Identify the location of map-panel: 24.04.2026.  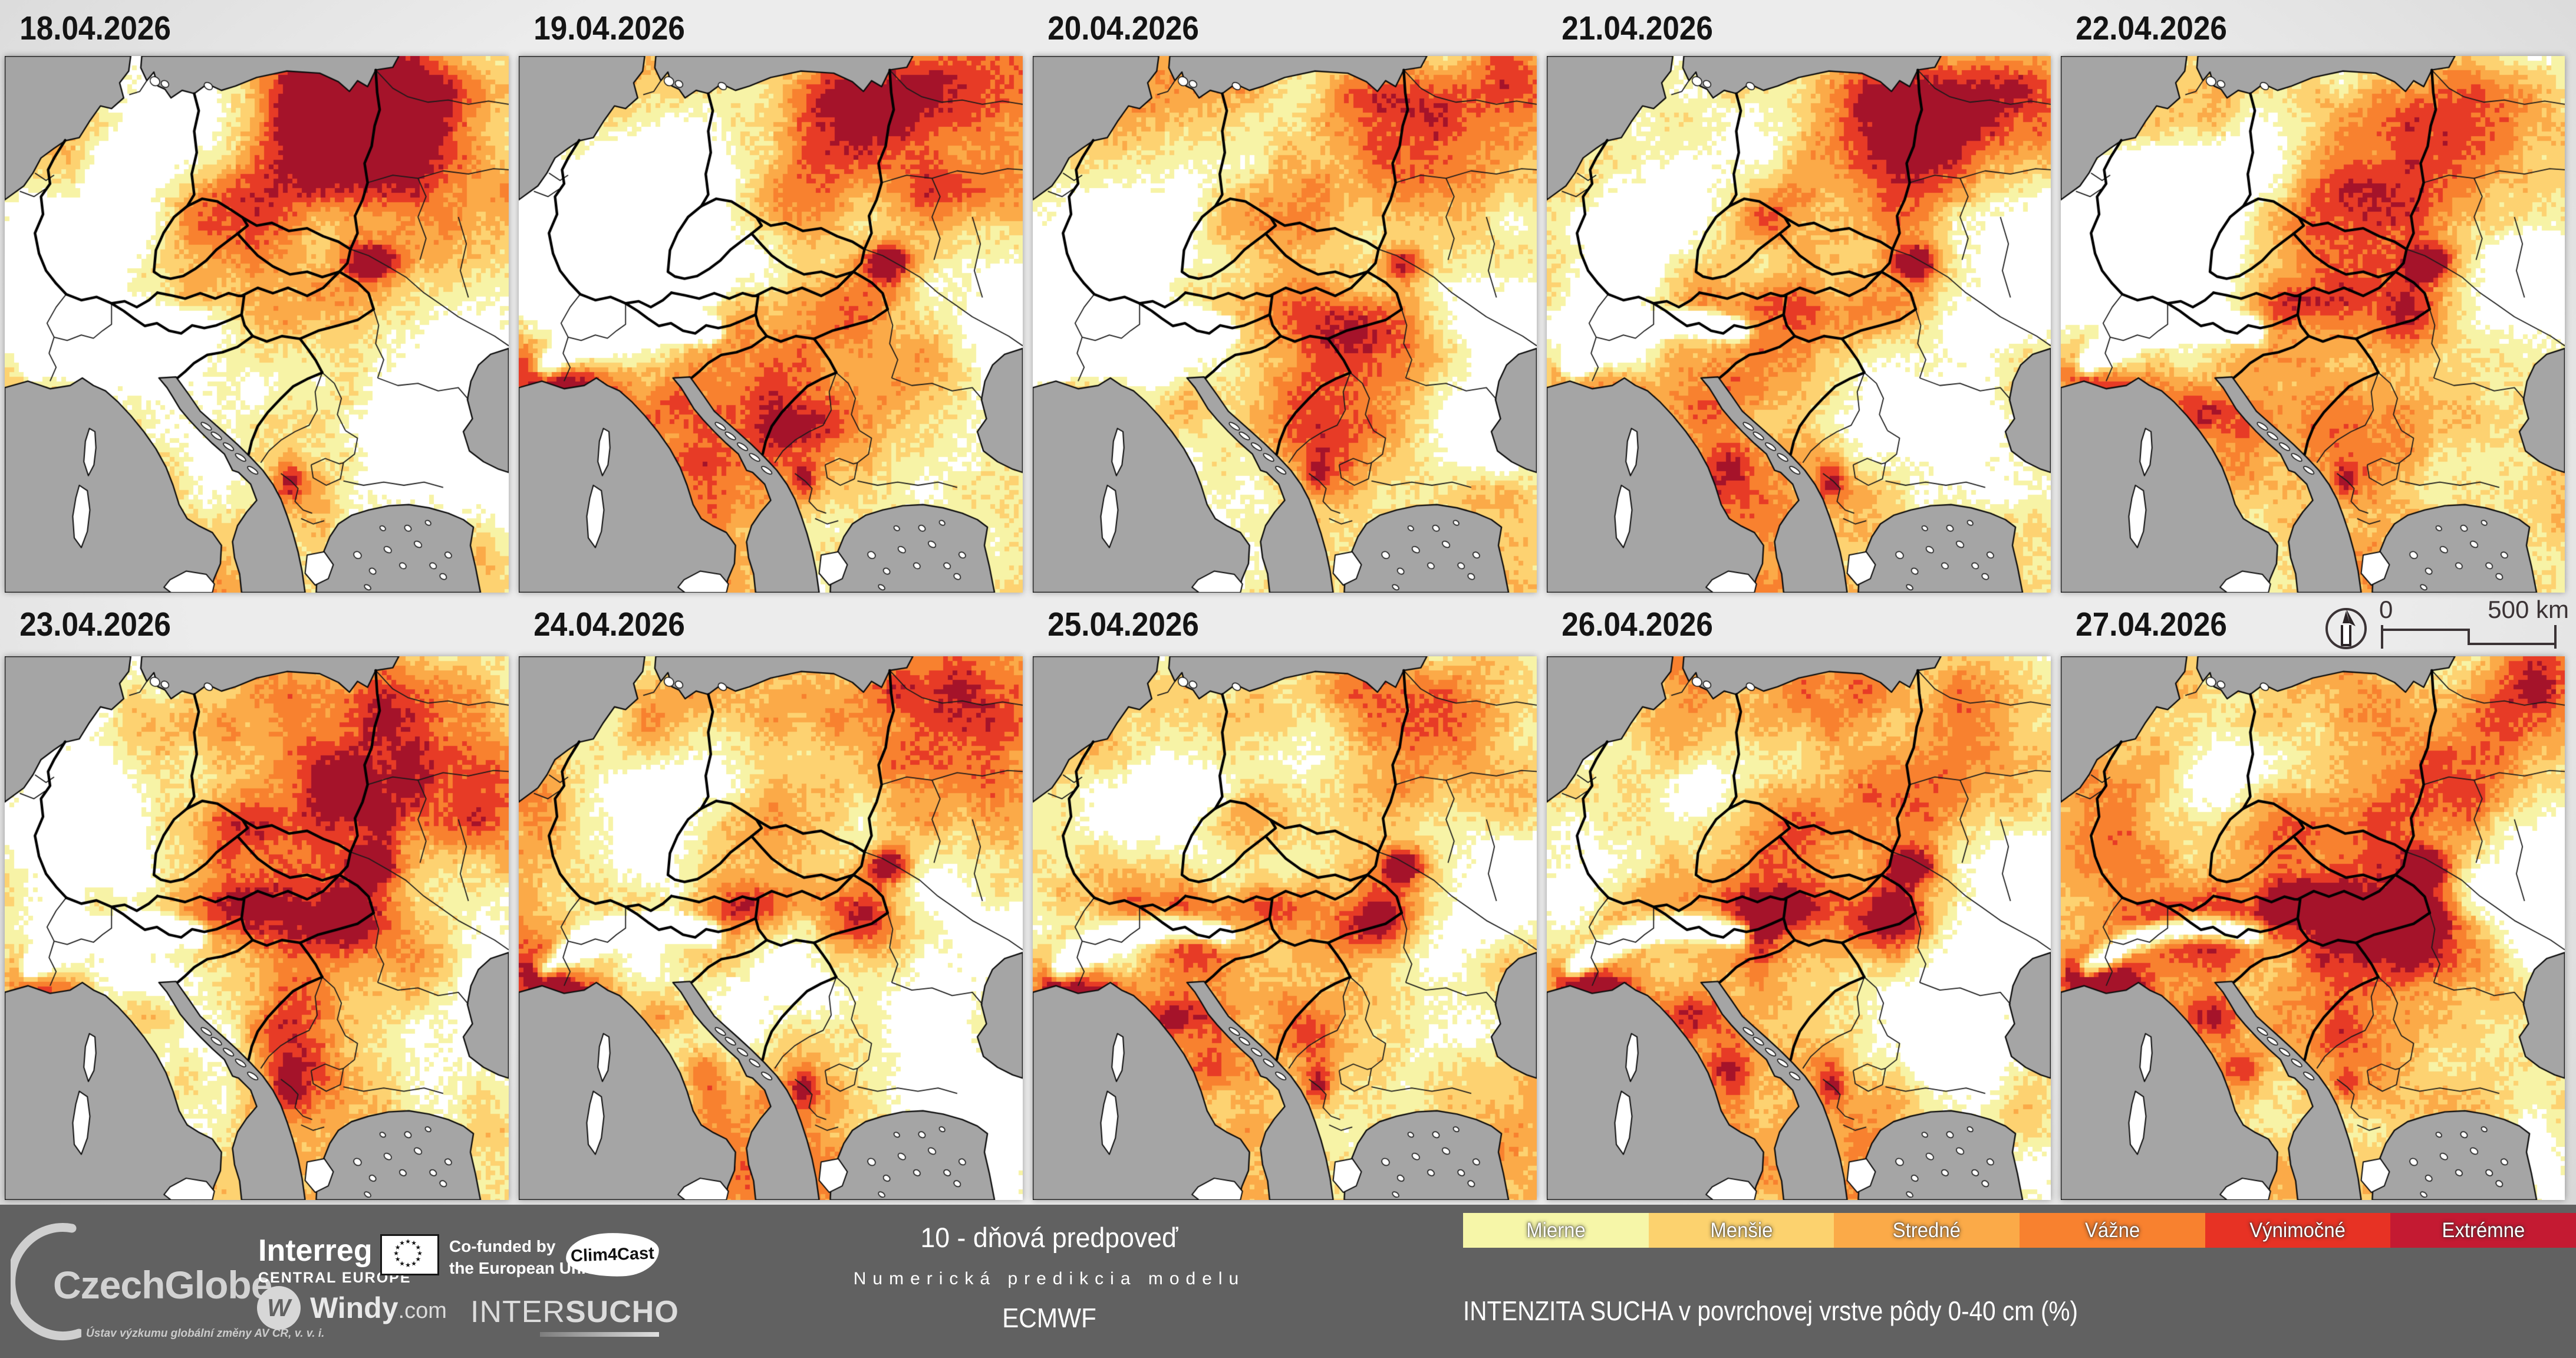
(771, 897).